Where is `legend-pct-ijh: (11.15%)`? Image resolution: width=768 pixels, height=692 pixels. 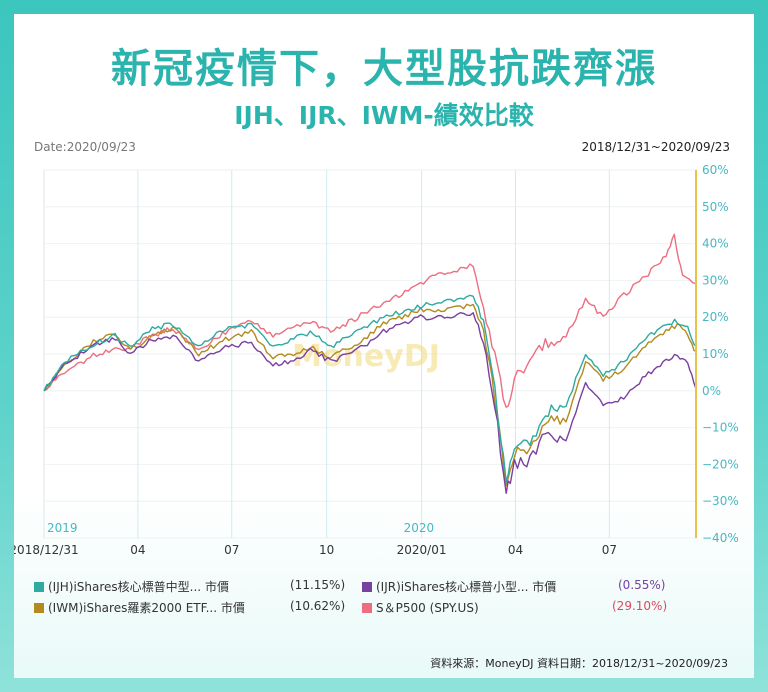
legend-pct-ijh: (11.15%) is located at coordinates (318, 585).